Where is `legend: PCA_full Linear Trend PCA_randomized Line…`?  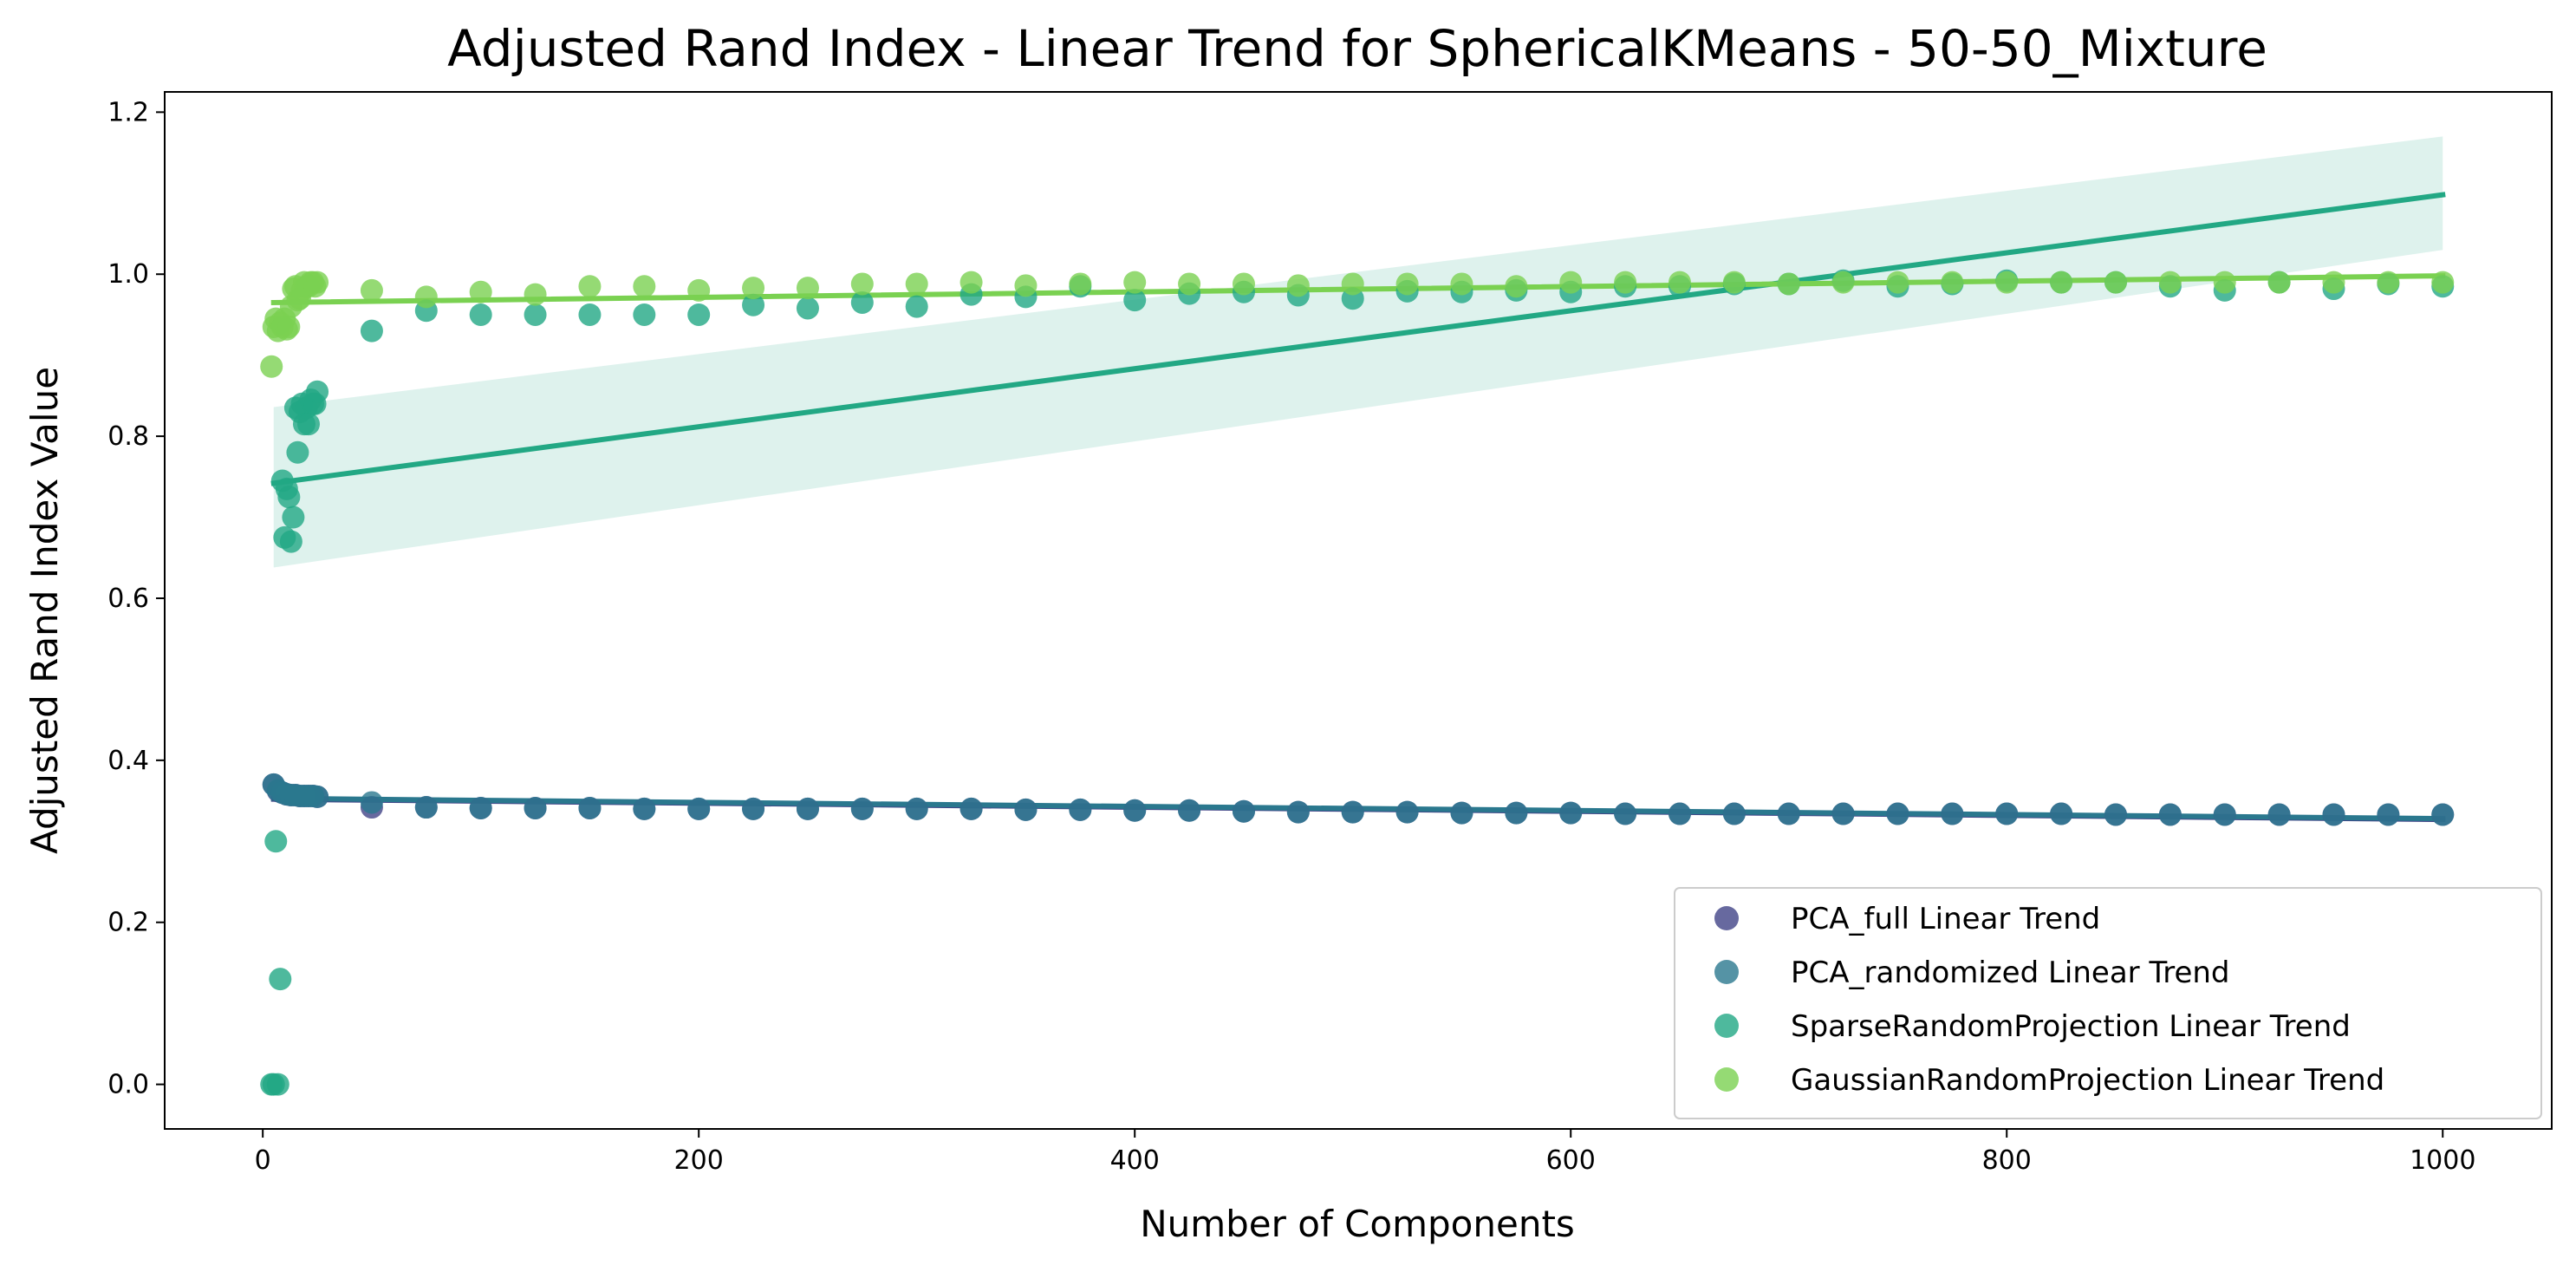 legend: PCA_full Linear Trend PCA_randomized Line… is located at coordinates (2108, 1003).